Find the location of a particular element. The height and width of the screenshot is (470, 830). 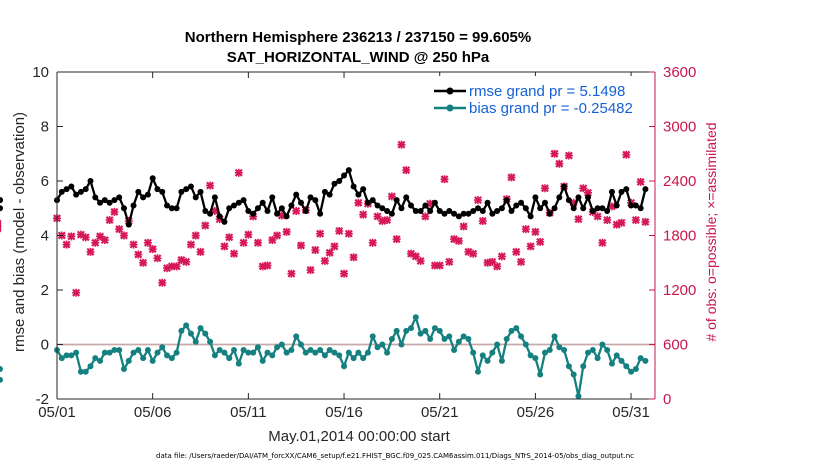

rmse-line is located at coordinates (351, 197).